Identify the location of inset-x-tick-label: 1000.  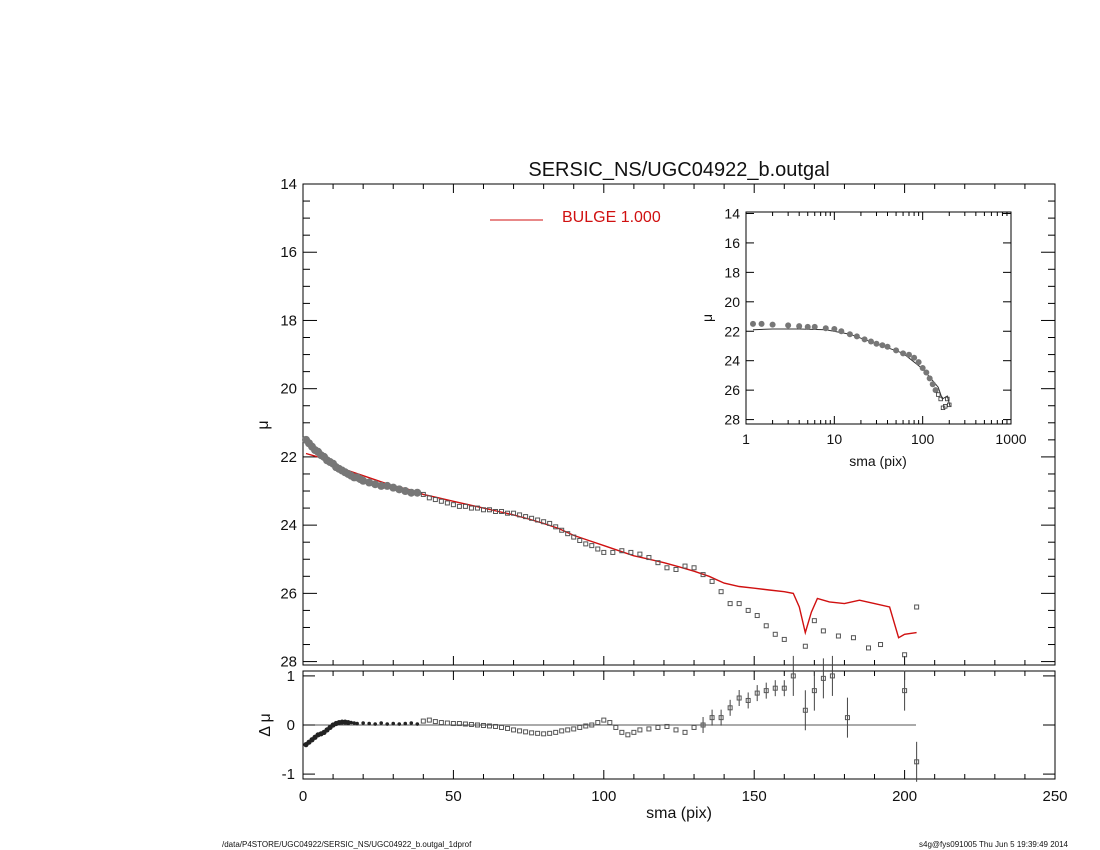
(1010, 439).